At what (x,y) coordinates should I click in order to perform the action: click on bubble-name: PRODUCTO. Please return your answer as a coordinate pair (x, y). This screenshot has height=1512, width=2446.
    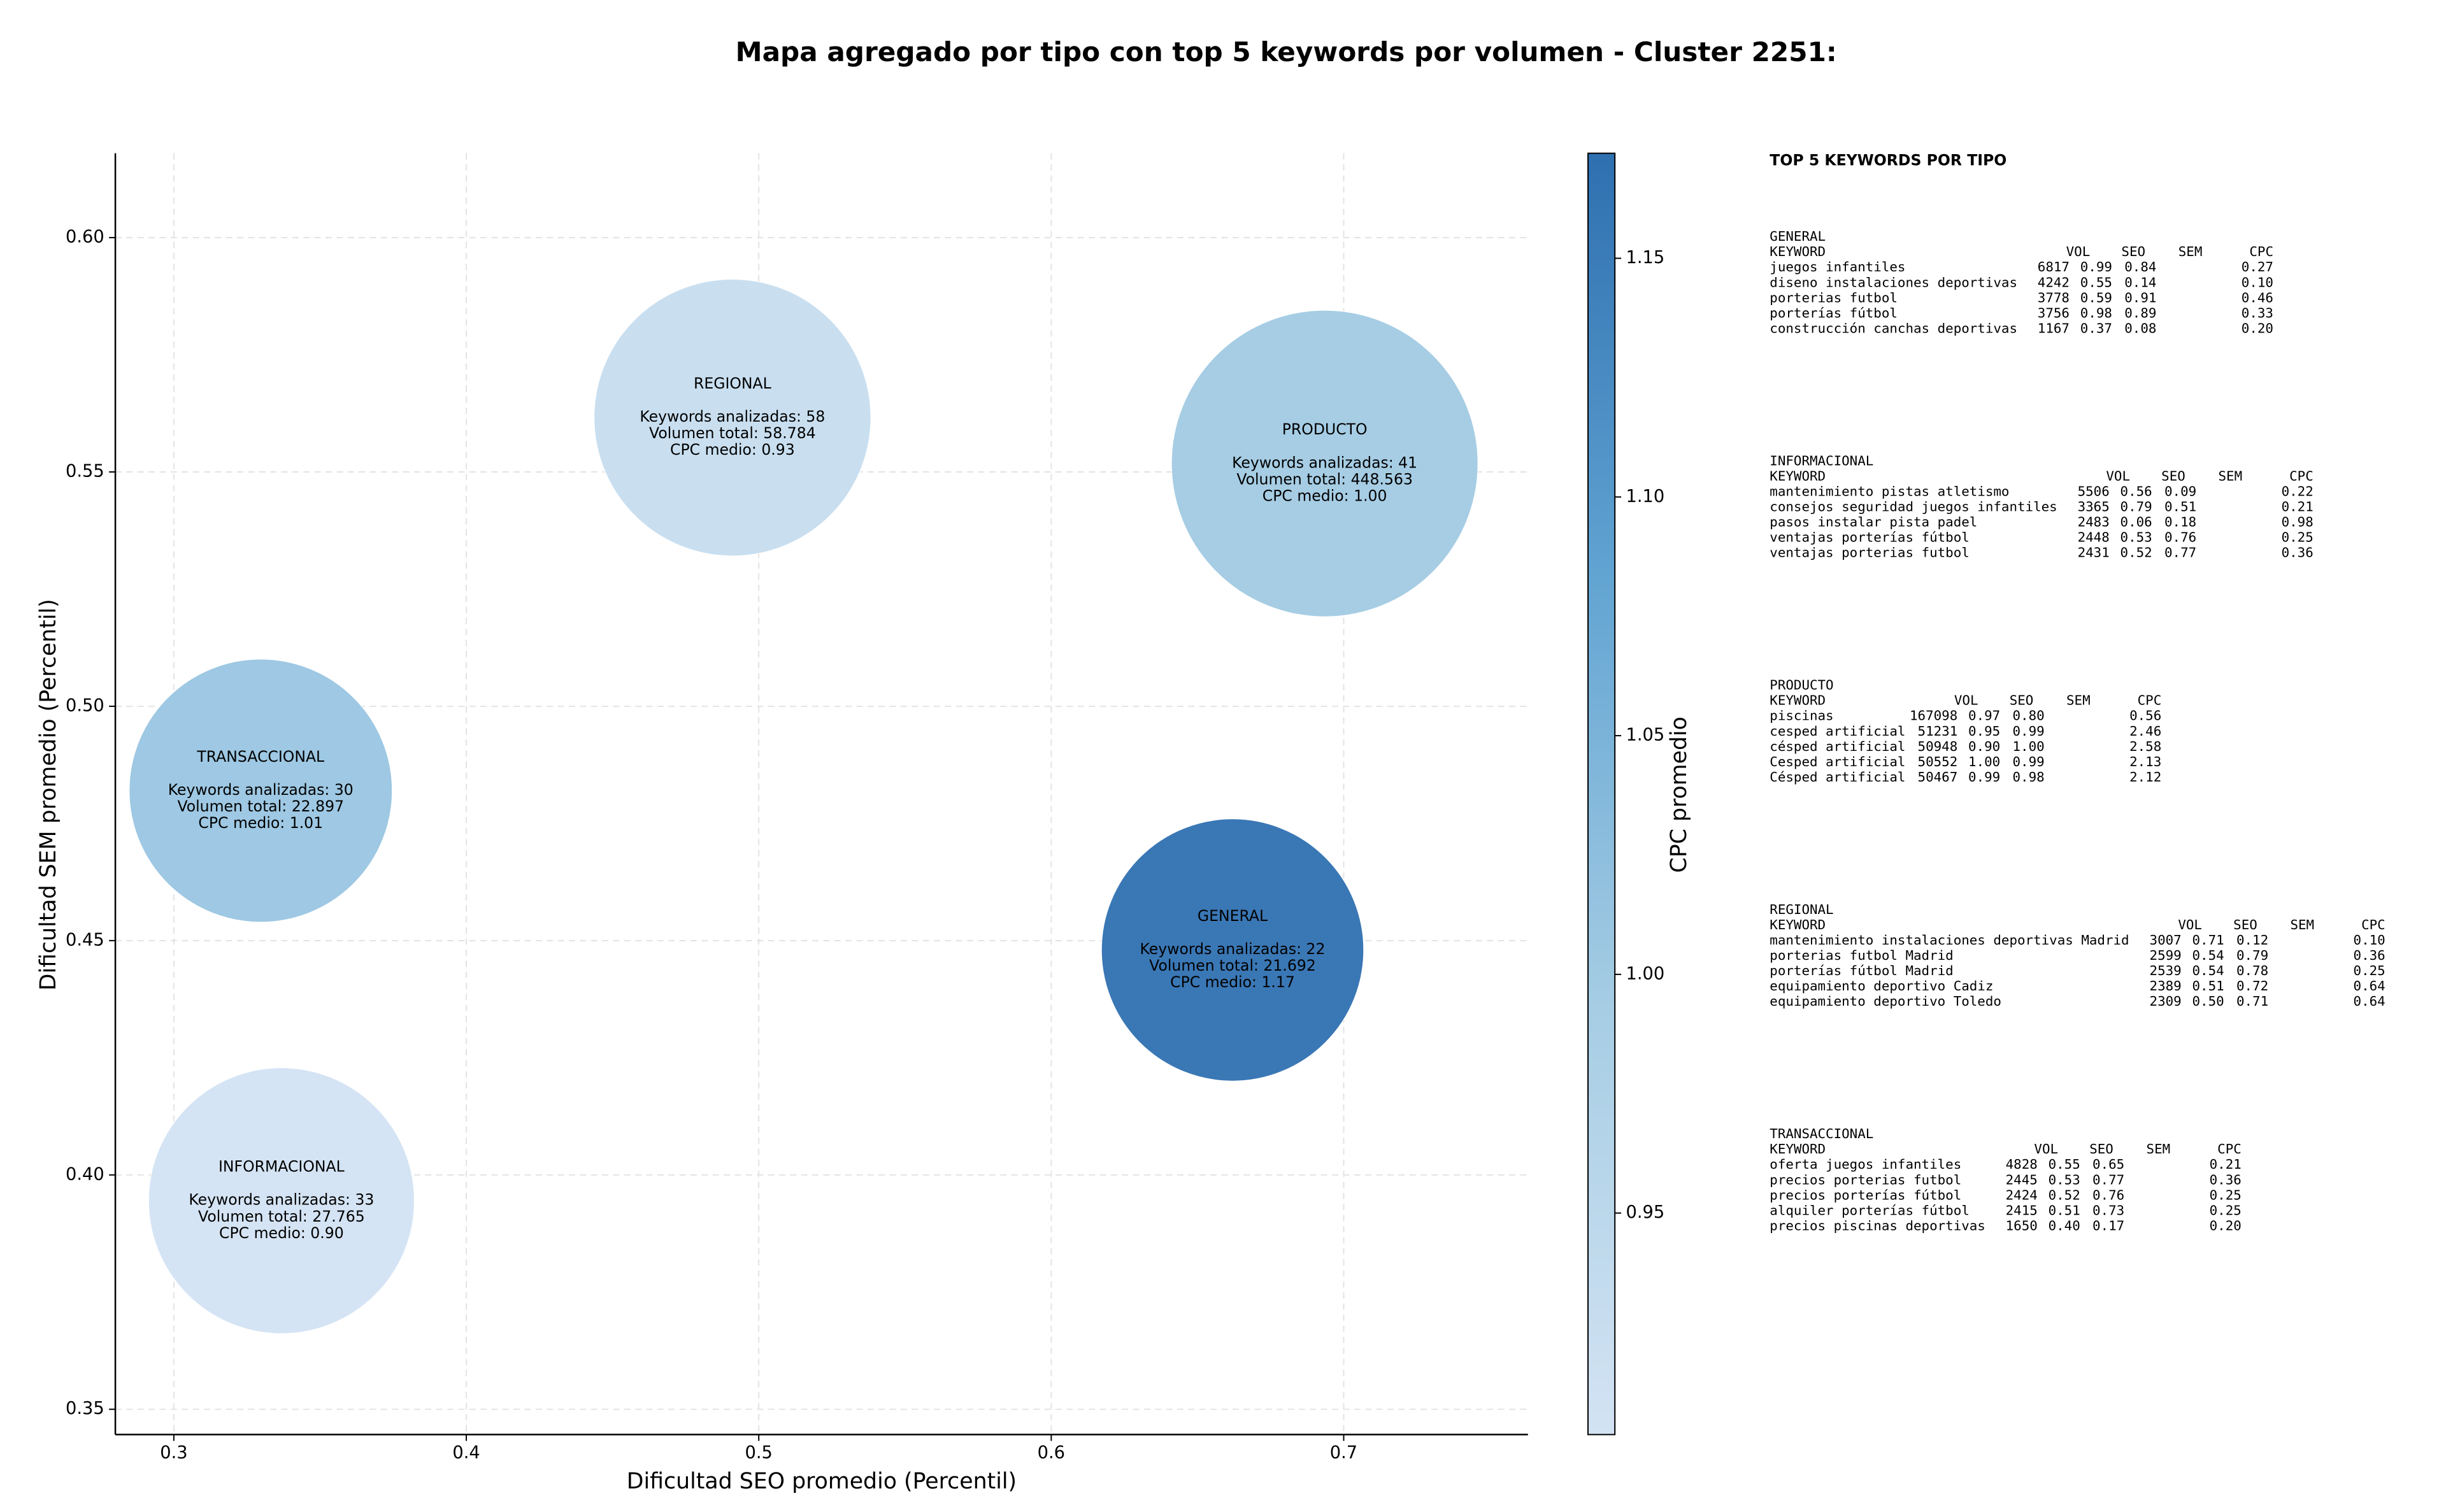
    Looking at the image, I should click on (1325, 429).